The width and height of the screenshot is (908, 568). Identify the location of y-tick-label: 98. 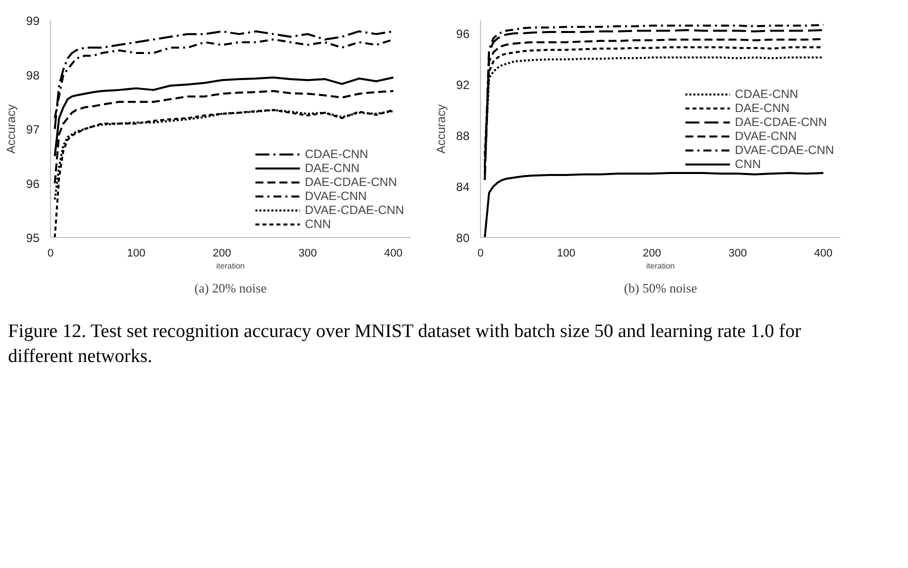
(33, 75).